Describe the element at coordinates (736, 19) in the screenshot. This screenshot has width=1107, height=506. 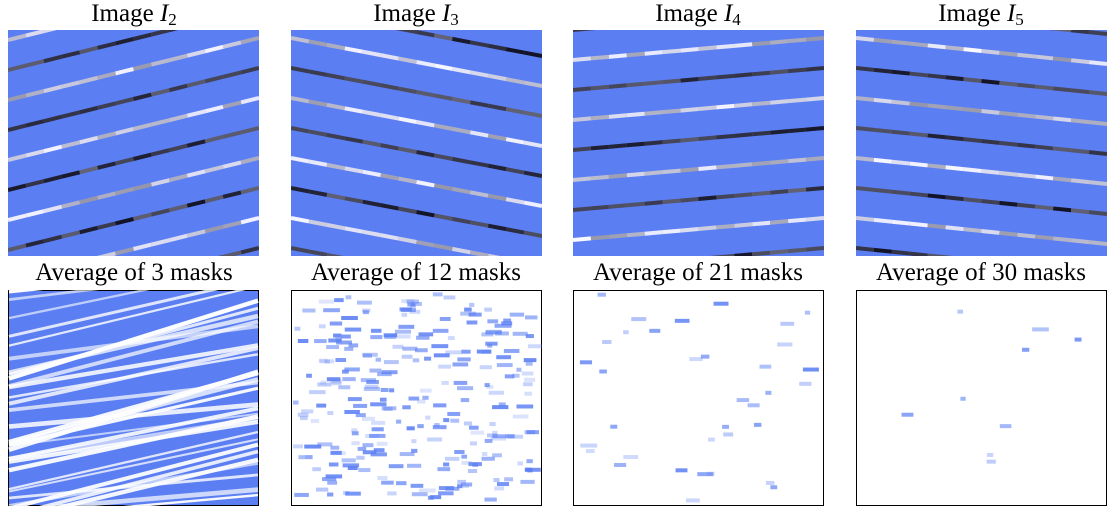
I see `title-subscript: 4` at that location.